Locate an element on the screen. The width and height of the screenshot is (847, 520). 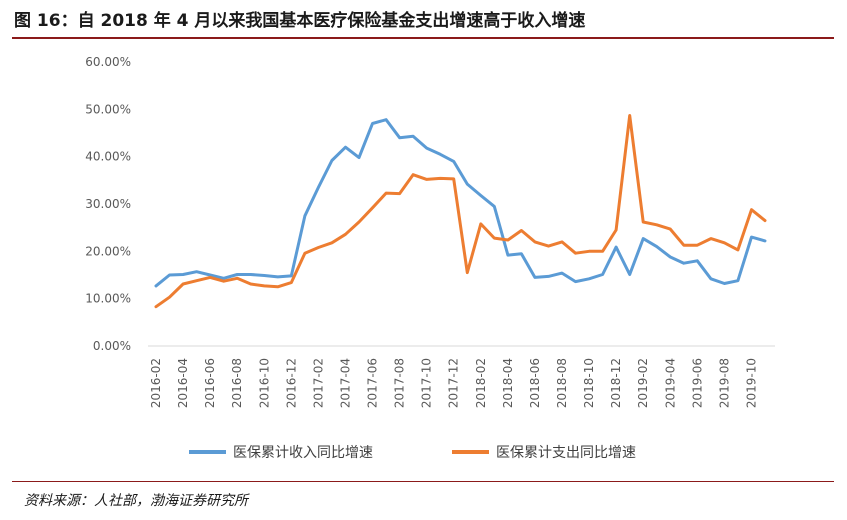
y-tick-label: 30.00% is located at coordinates (108, 204).